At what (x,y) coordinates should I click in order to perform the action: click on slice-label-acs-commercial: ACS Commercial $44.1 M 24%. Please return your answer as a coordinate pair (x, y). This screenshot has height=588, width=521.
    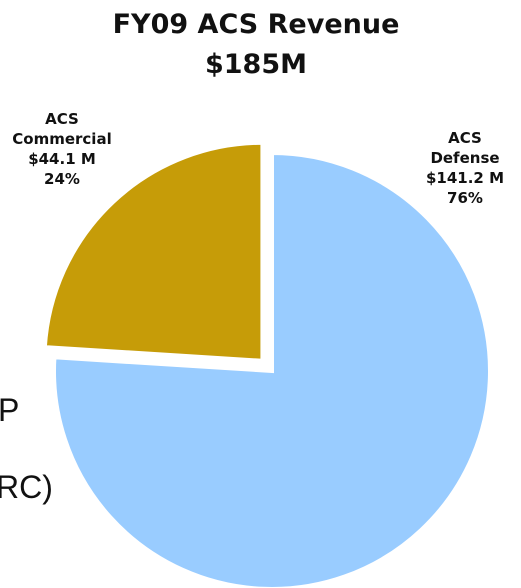
    Looking at the image, I should click on (61, 149).